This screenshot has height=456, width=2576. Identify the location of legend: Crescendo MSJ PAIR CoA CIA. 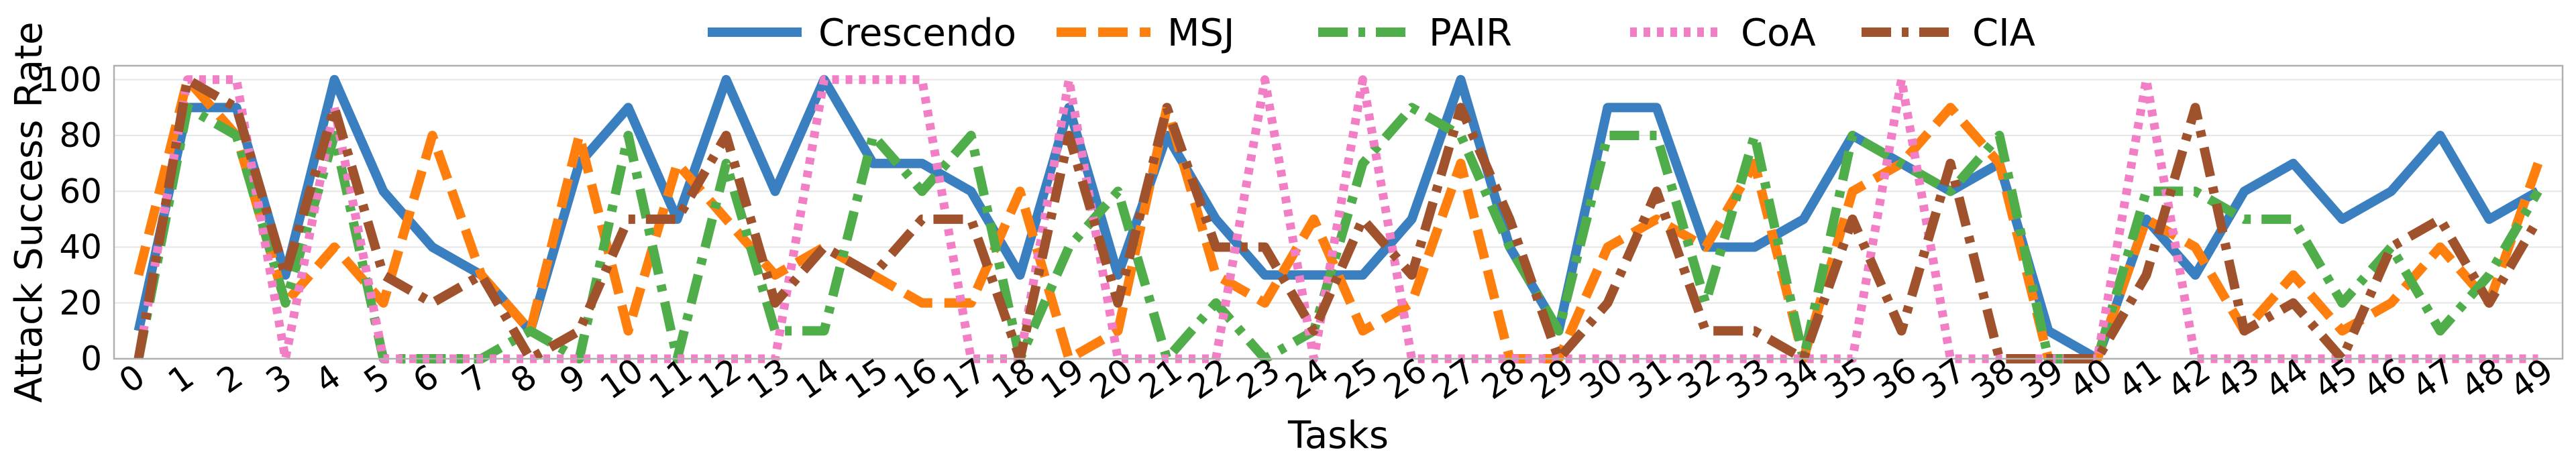
(1371, 33).